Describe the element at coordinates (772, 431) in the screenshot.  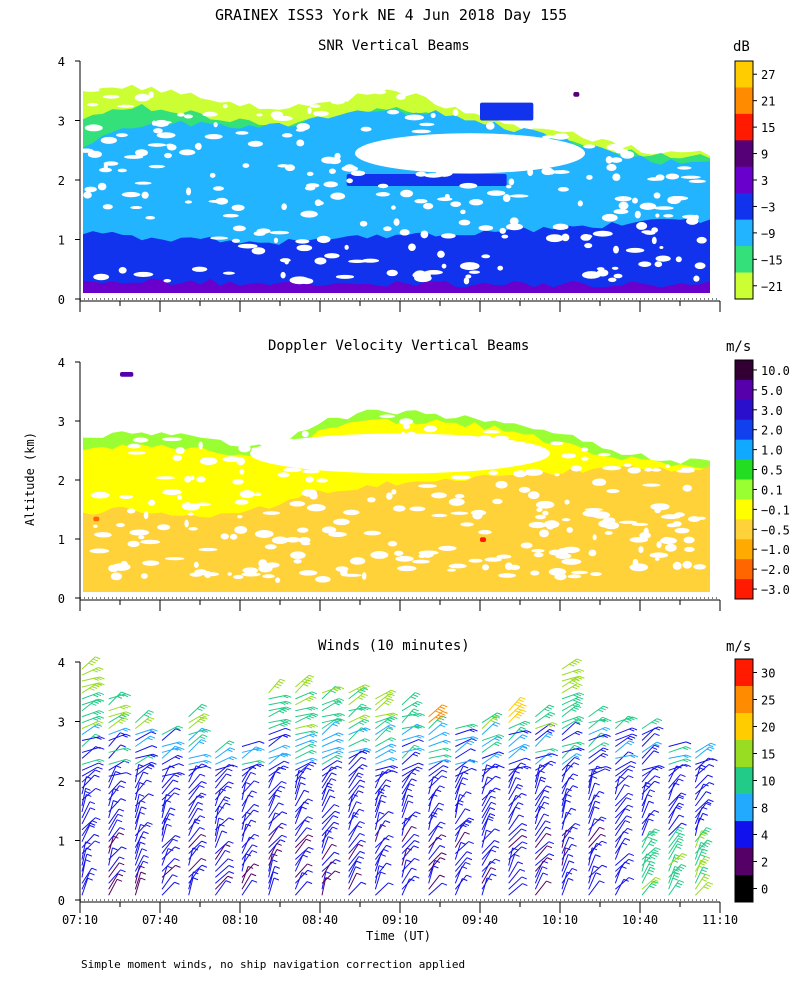
I see `colorbar-label: 2.0` at that location.